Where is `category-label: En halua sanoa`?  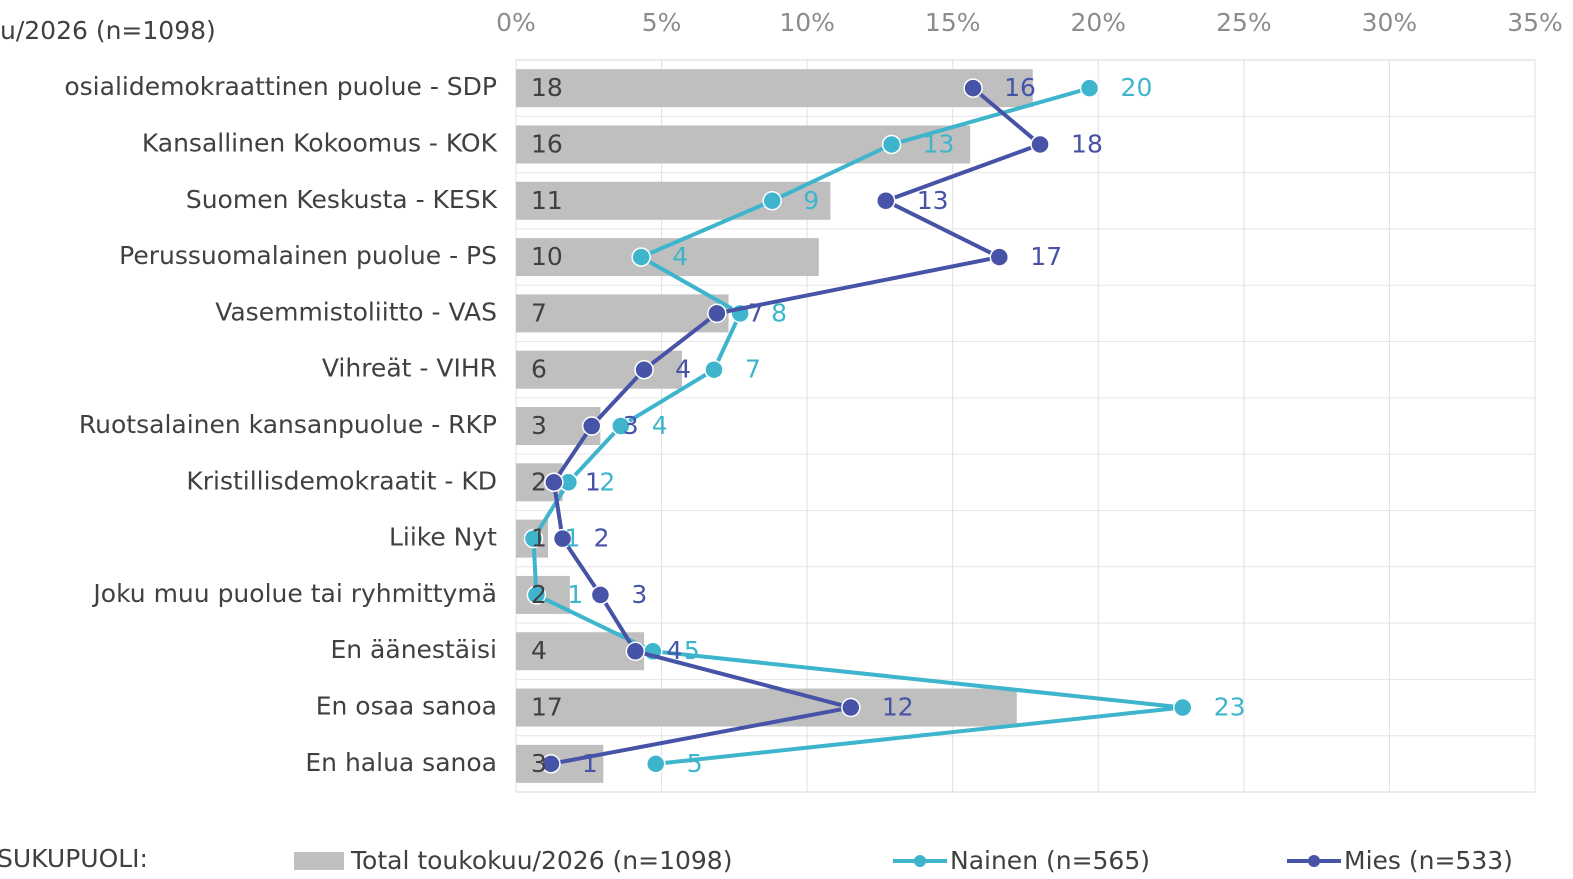
category-label: En halua sanoa is located at coordinates (401, 762).